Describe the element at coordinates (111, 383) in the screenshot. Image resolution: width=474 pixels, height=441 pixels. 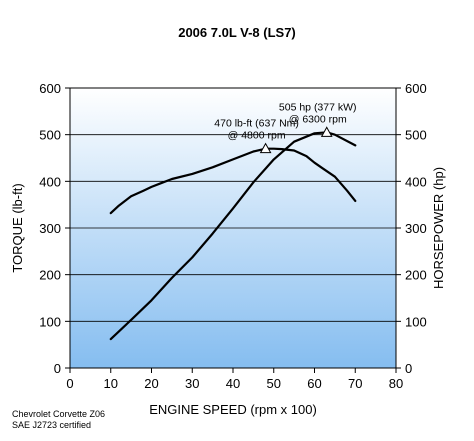
I see `x-tick-label-10: 10` at that location.